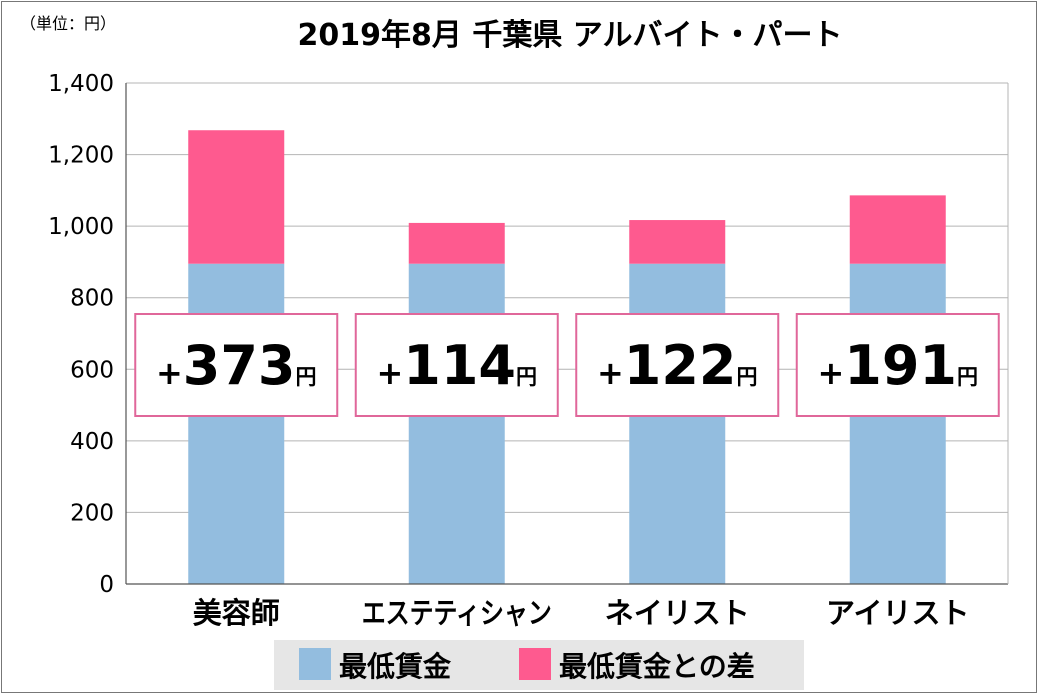 The image size is (1040, 696). I want to click on annotation-value: 191, so click(900, 365).